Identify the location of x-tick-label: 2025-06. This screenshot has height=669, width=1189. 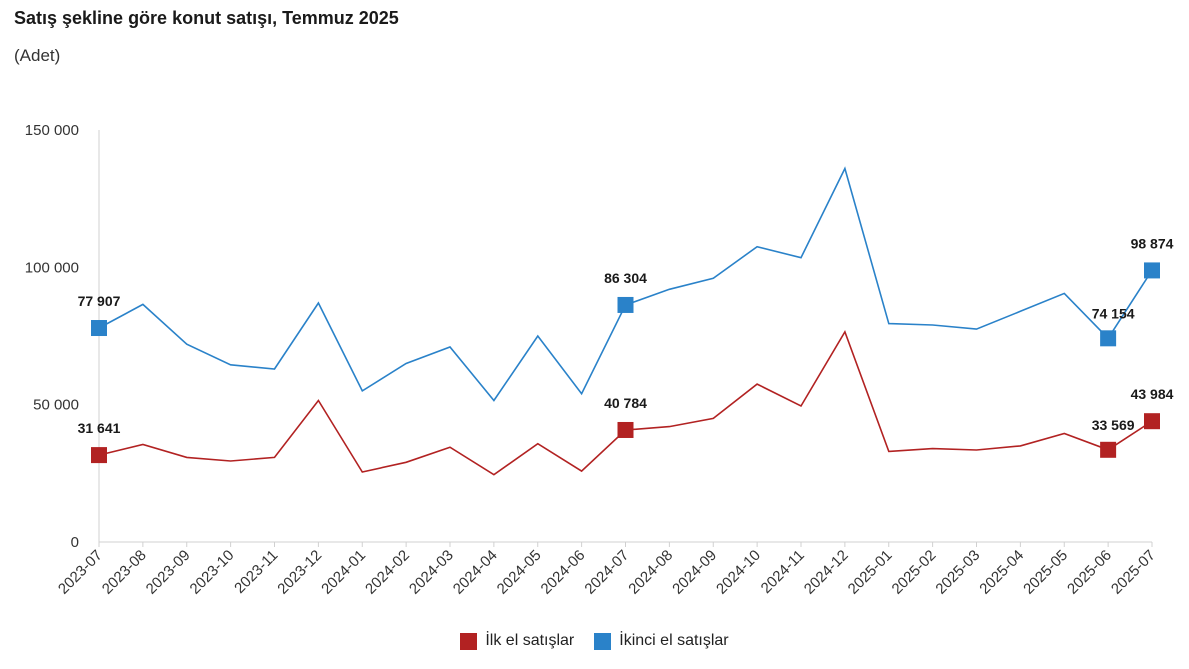
(1089, 572).